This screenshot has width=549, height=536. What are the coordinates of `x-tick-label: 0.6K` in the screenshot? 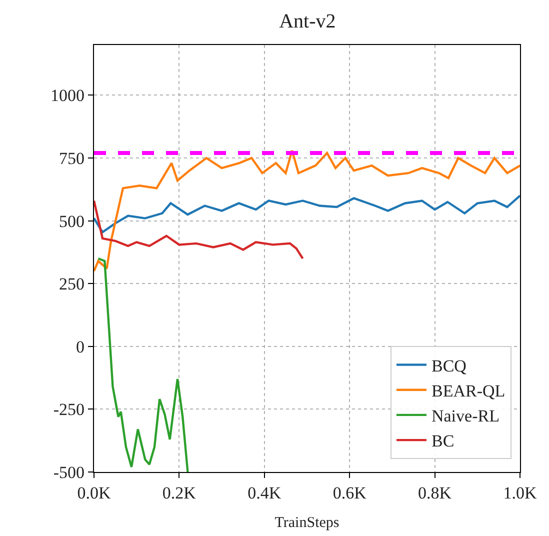 It's located at (350, 493).